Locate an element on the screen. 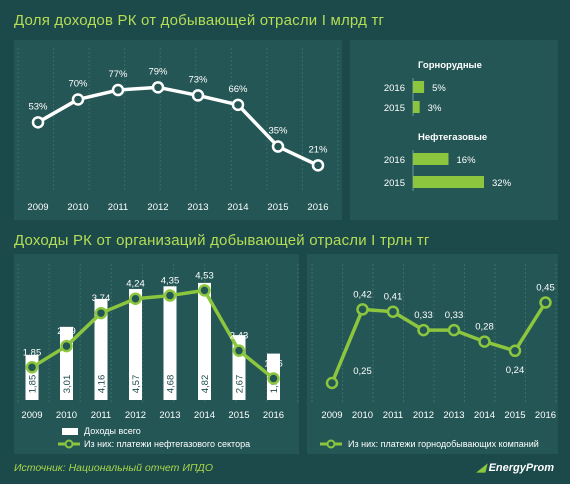  share-year-tick: 2013 is located at coordinates (197, 207).